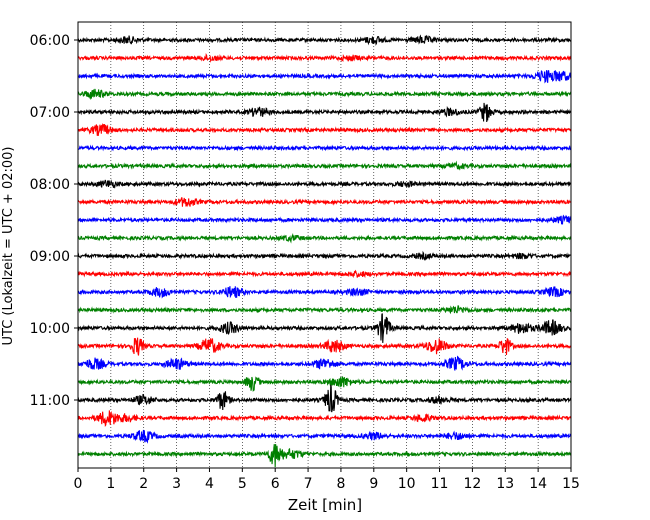  What do you see at coordinates (275, 484) in the screenshot?
I see `x-tick-label-6: 6` at bounding box center [275, 484].